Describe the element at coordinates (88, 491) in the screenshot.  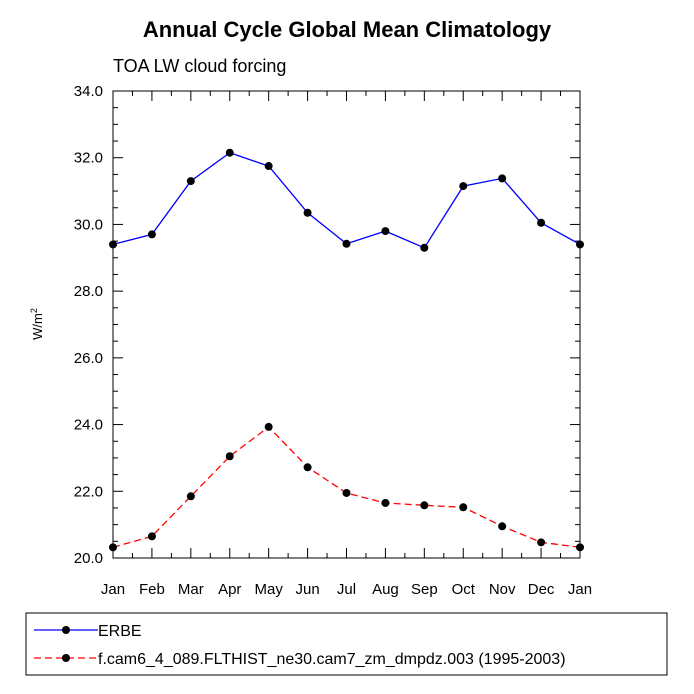
I see `y-tick-label: 22.0` at that location.